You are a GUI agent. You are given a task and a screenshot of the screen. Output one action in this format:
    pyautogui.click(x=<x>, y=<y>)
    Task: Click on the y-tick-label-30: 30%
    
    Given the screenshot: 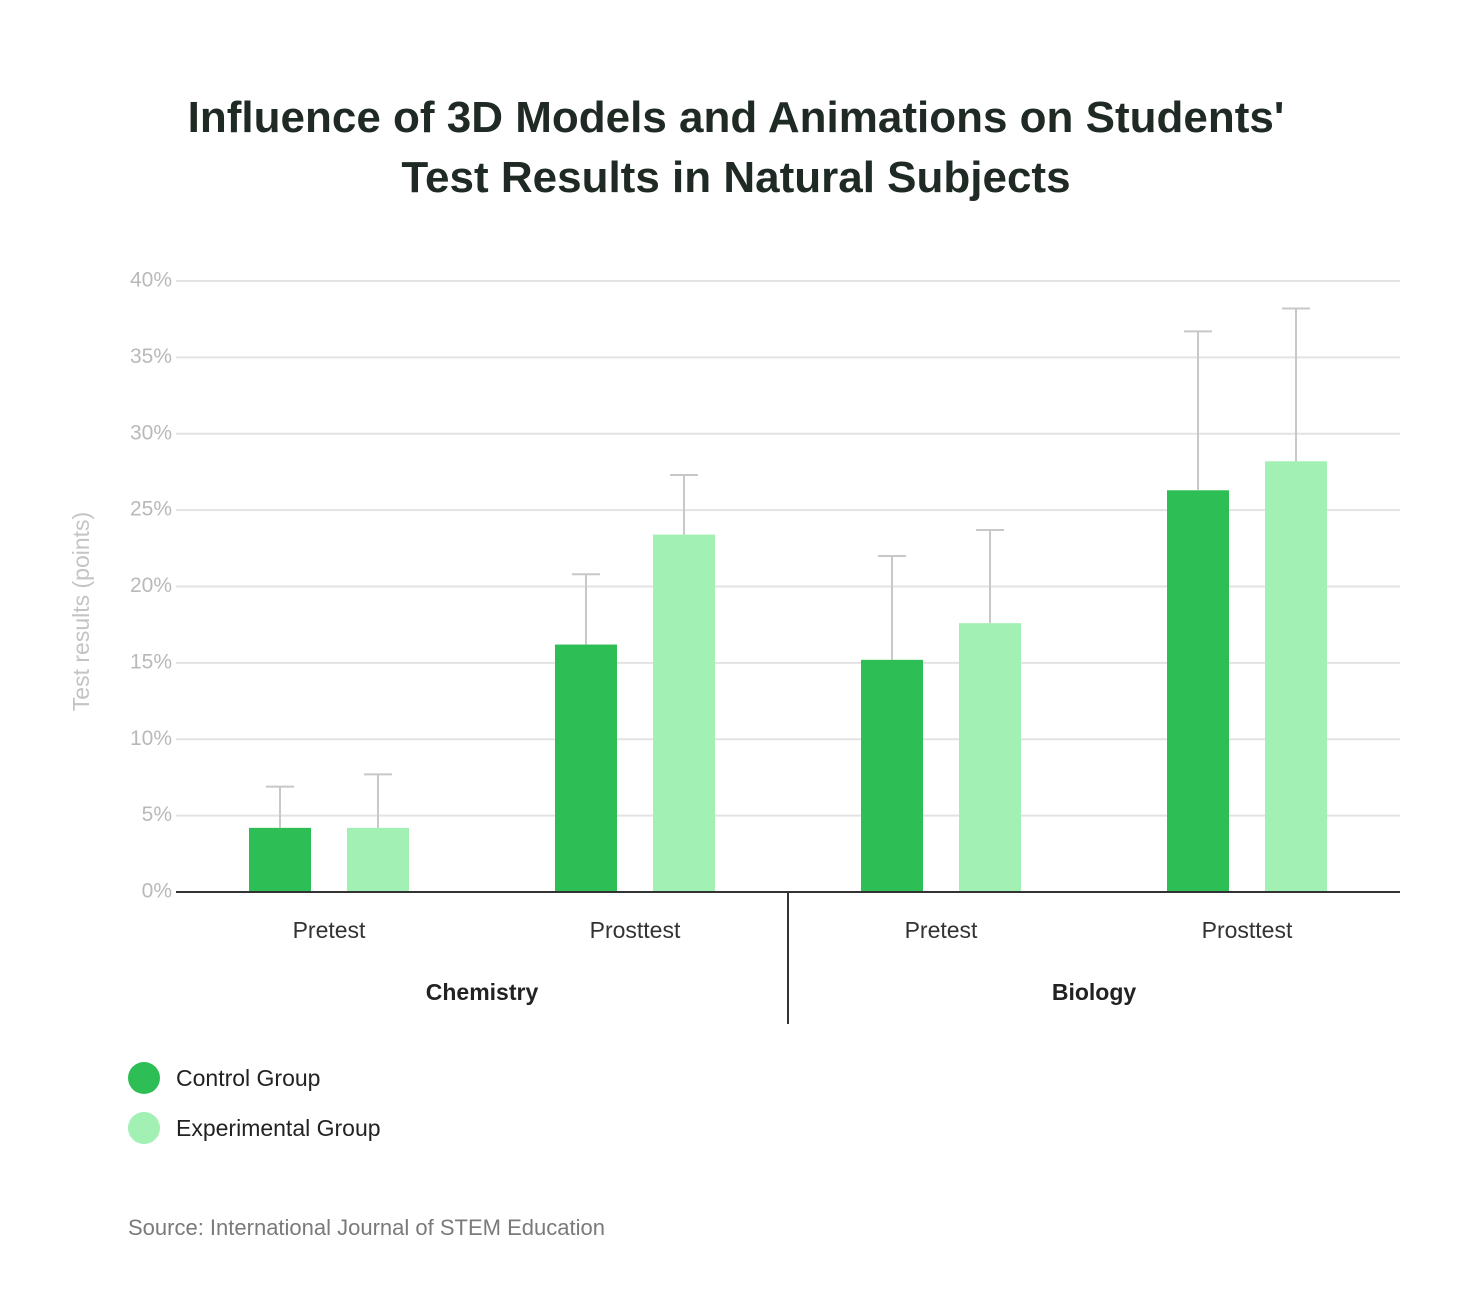 What is the action you would take?
    pyautogui.click(x=151, y=432)
    